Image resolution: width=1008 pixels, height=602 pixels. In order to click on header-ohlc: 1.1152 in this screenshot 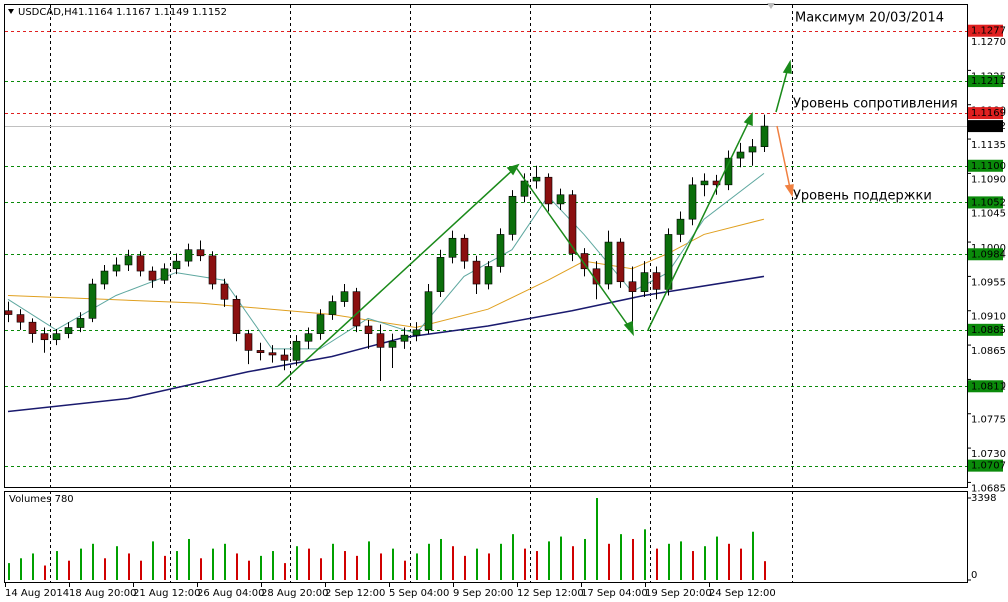, I will do `click(209, 12)`.